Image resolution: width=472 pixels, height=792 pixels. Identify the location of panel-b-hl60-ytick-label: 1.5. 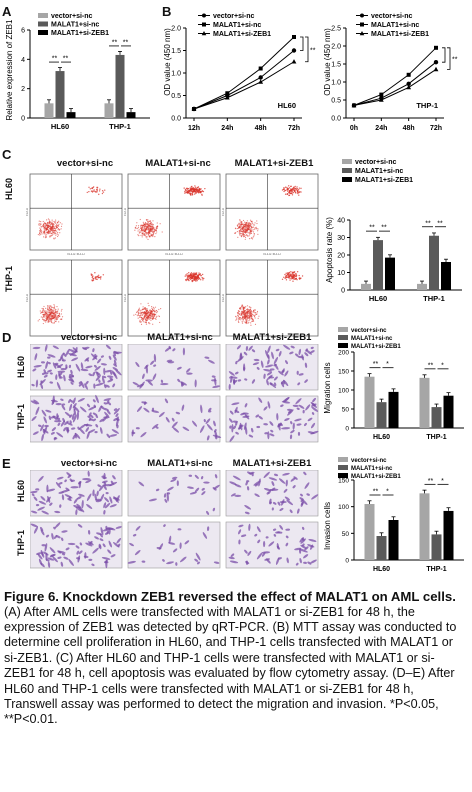
(176, 51).